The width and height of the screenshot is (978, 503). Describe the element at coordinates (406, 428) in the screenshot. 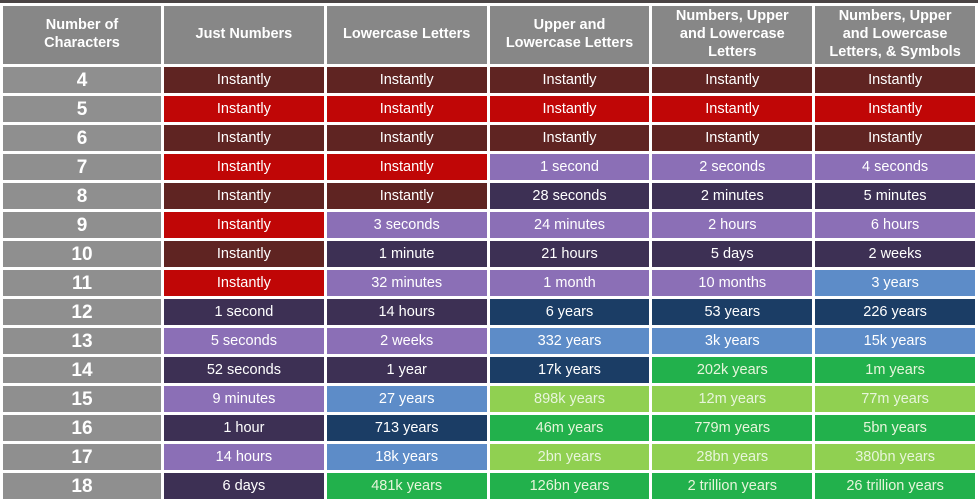

I see `crack-time-cell: 713 years` at that location.